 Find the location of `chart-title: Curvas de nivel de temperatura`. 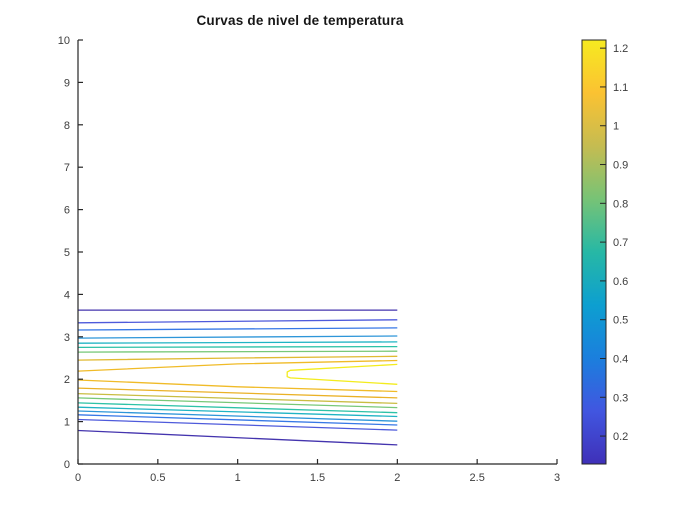

chart-title: Curvas de nivel de temperatura is located at coordinates (300, 20).